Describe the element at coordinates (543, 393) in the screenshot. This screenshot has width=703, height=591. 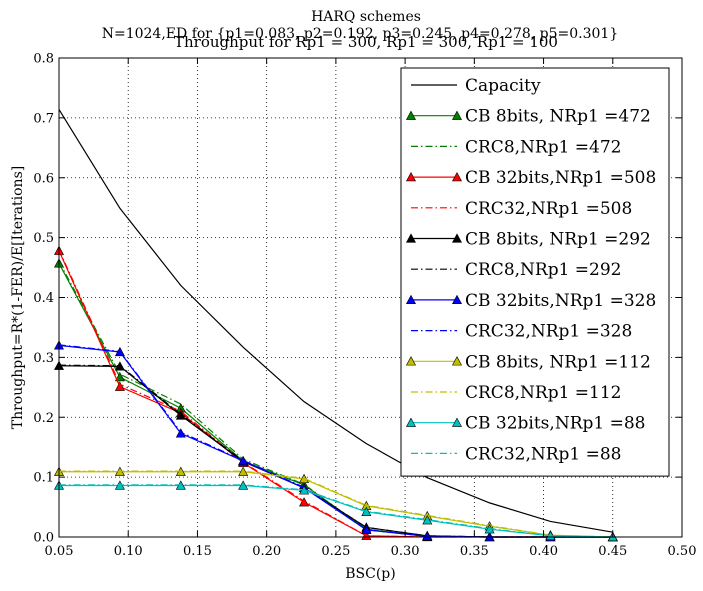
I see `legend-entry-label: CRC8,NRp1 =112` at that location.